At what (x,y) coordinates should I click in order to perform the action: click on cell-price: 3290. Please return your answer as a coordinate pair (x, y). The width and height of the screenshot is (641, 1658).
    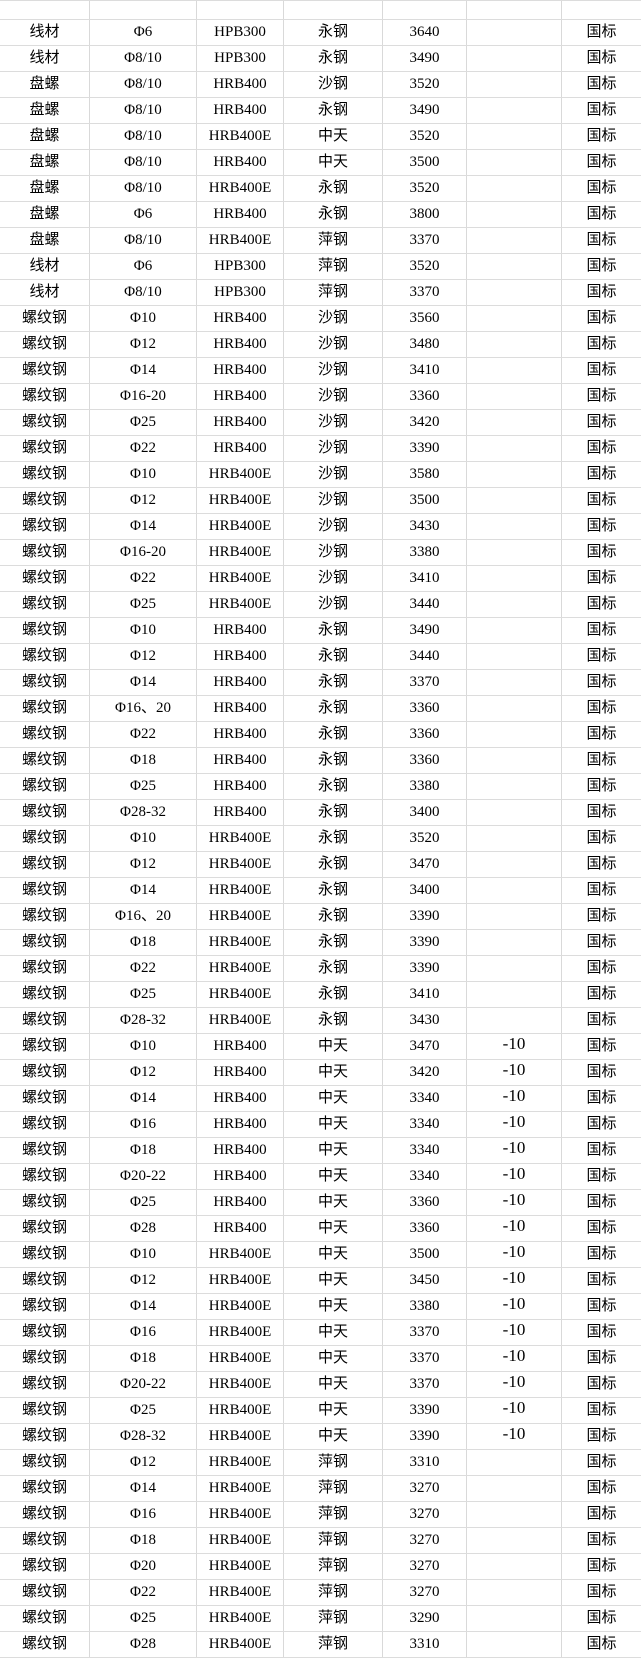
    Looking at the image, I should click on (425, 1618).